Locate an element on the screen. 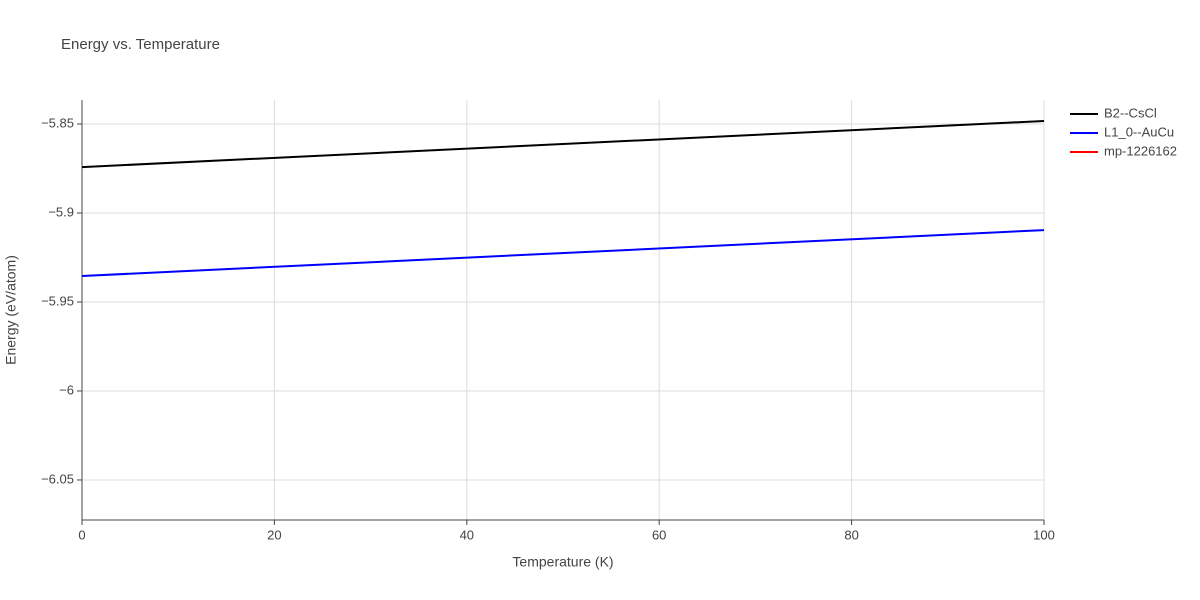 Image resolution: width=1200 pixels, height=600 pixels. x-tick-label: 0 is located at coordinates (81, 534).